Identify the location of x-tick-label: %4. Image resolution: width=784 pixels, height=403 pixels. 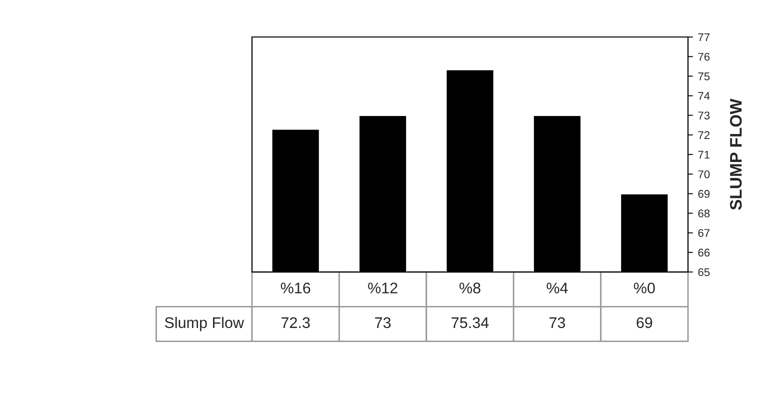
(557, 288).